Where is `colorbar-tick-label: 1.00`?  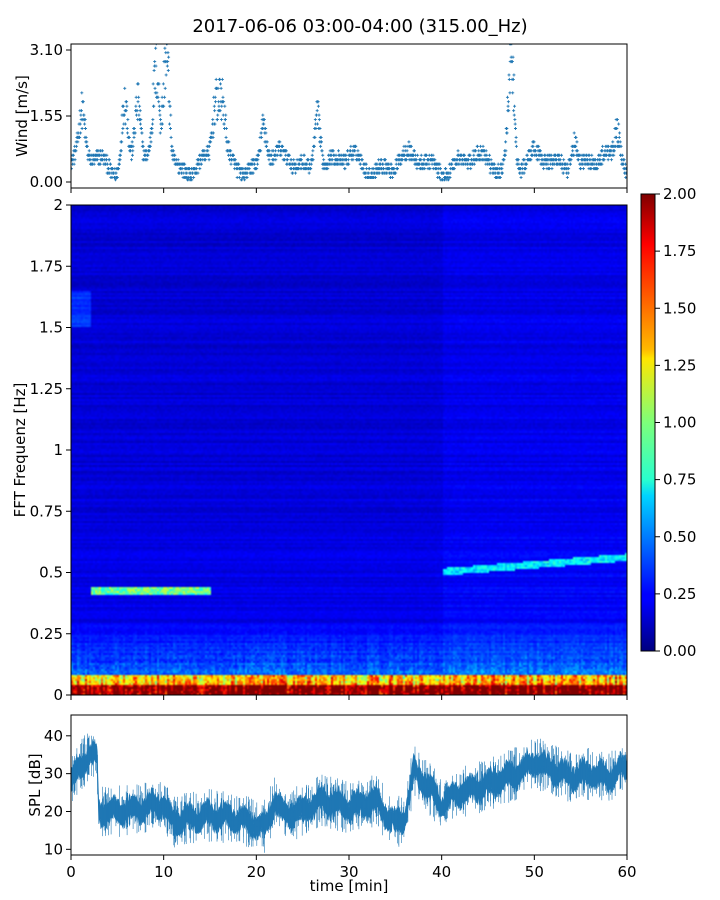
colorbar-tick-label: 1.00 is located at coordinates (679, 423).